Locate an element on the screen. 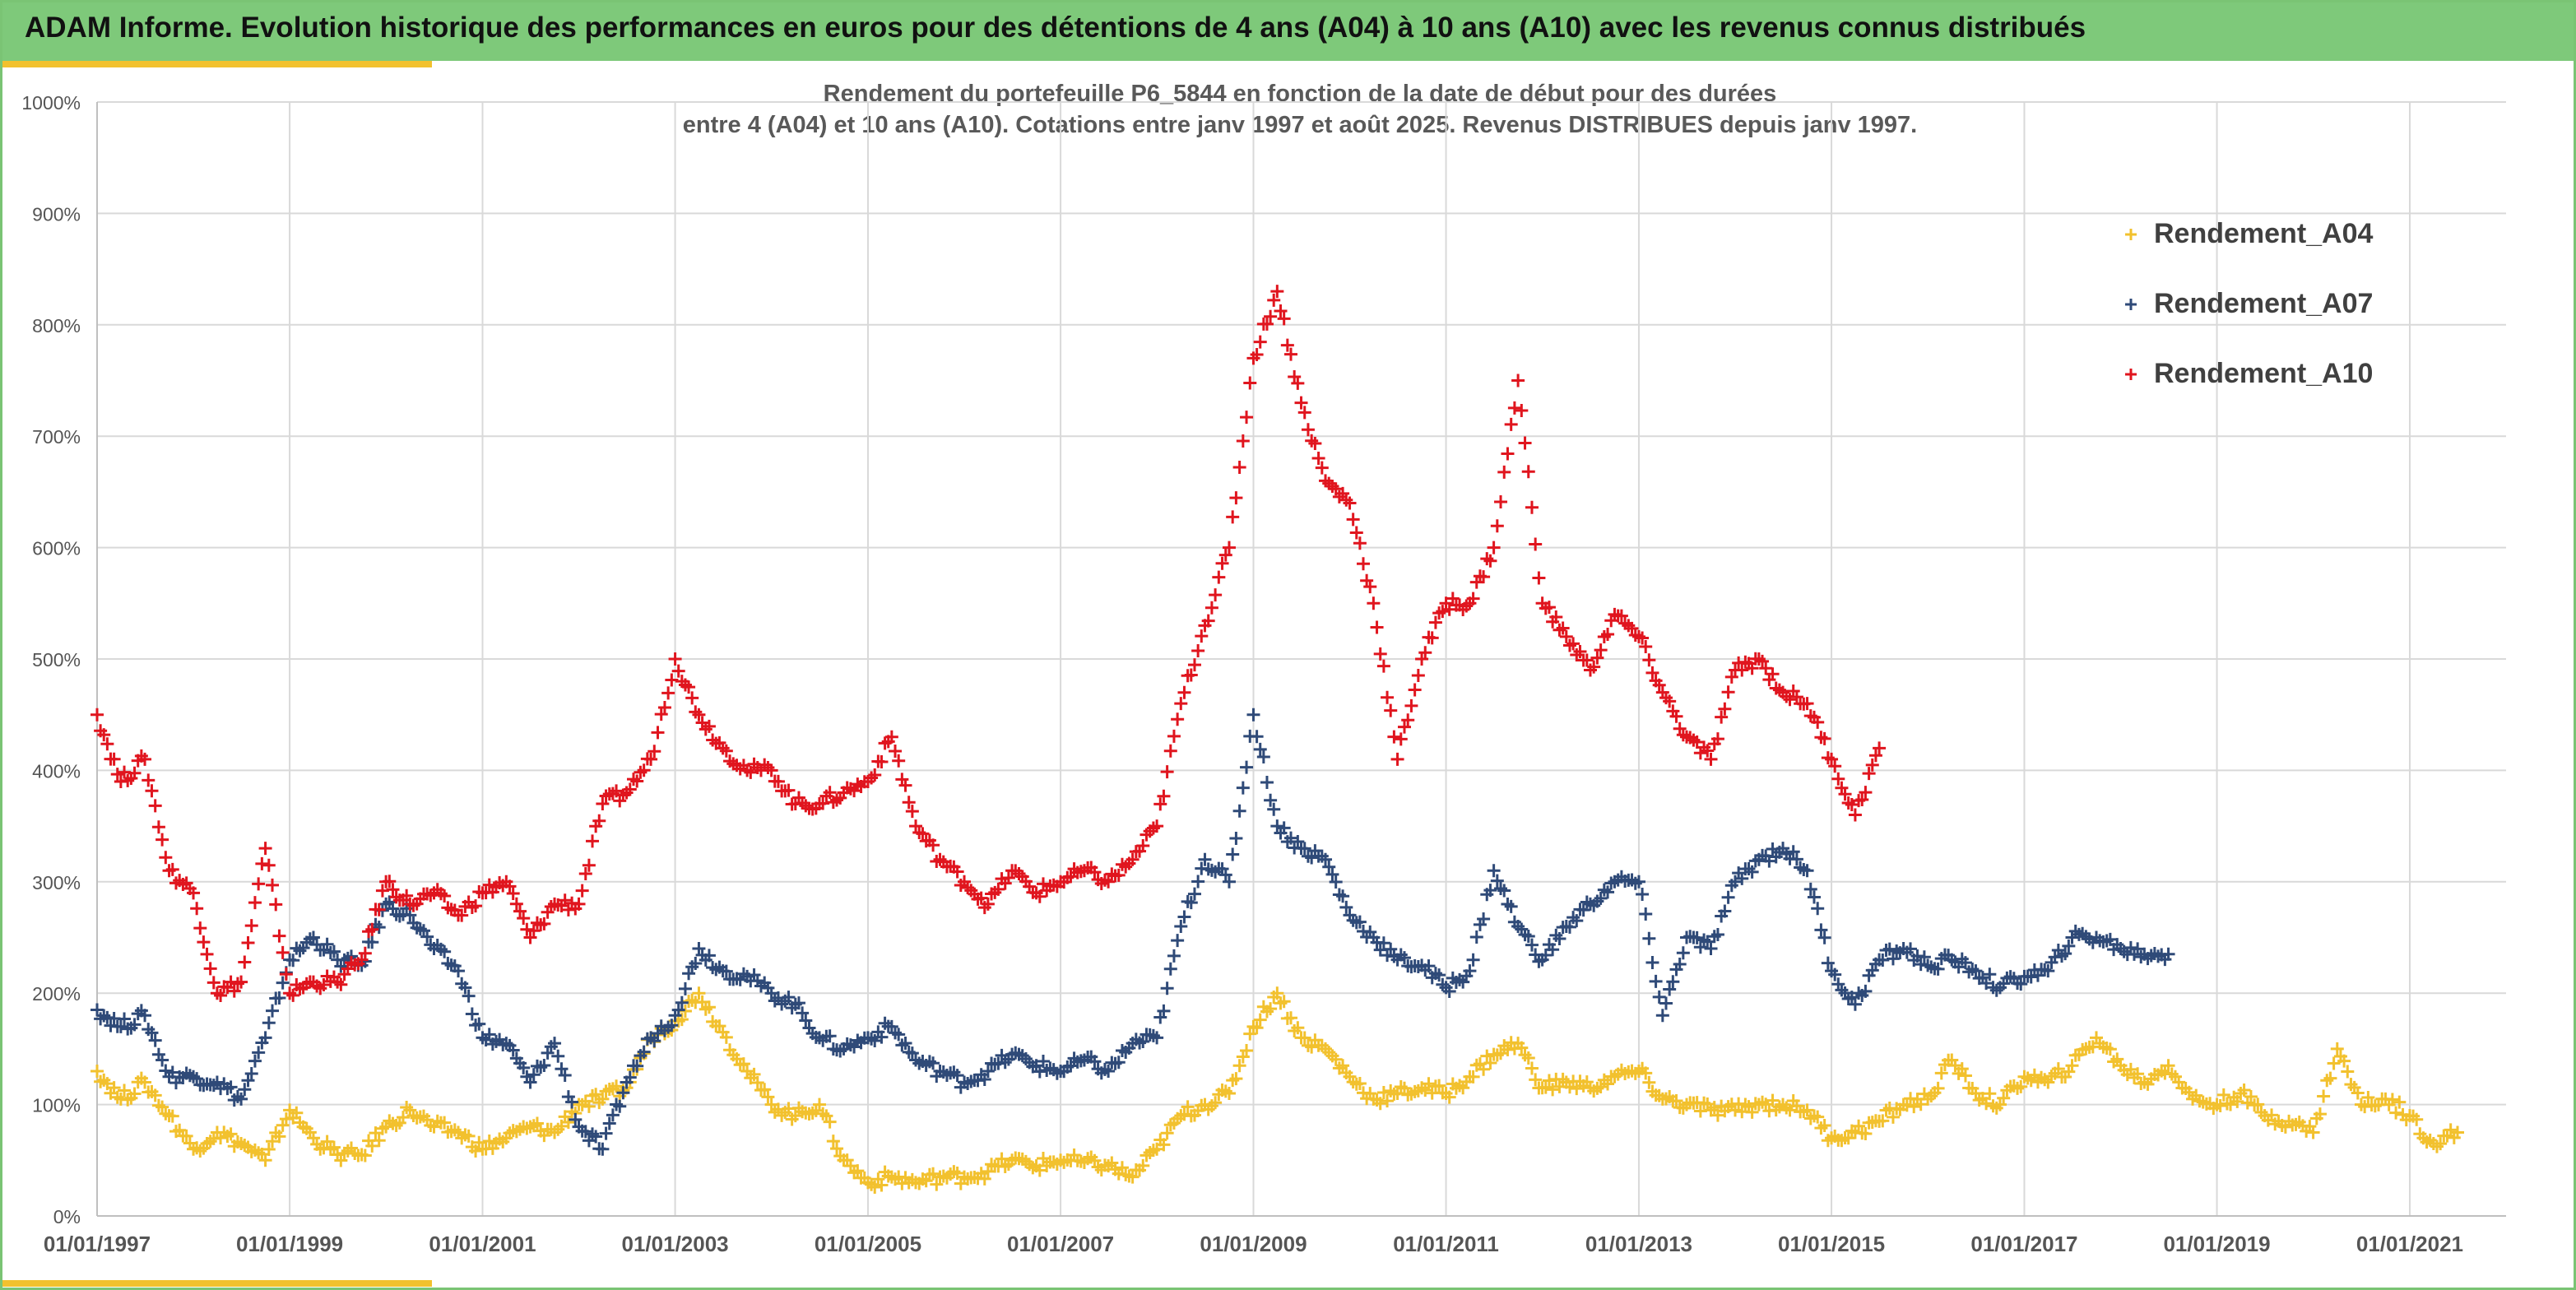  x-tick-label: 01/01/2013 is located at coordinates (1639, 1244).